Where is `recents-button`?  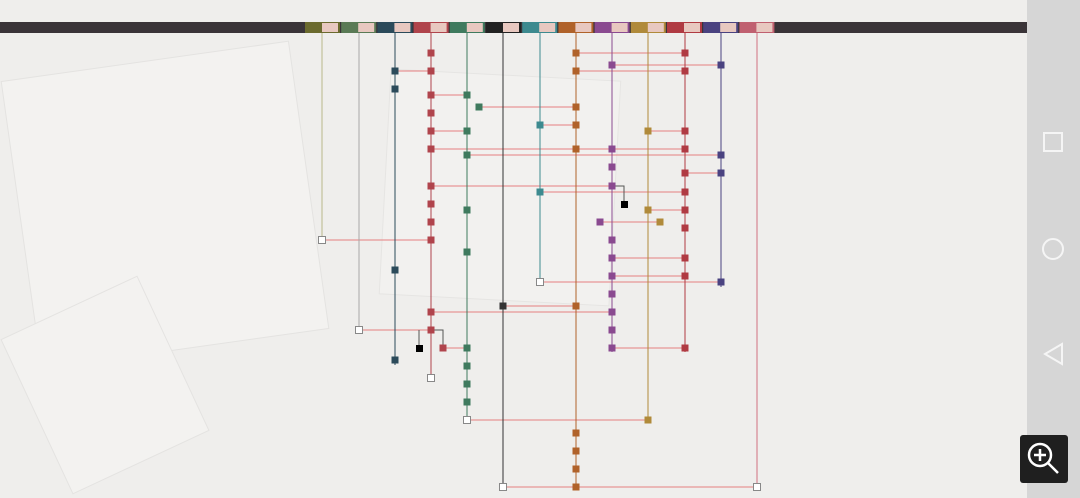
recents-button is located at coordinates (1053, 142).